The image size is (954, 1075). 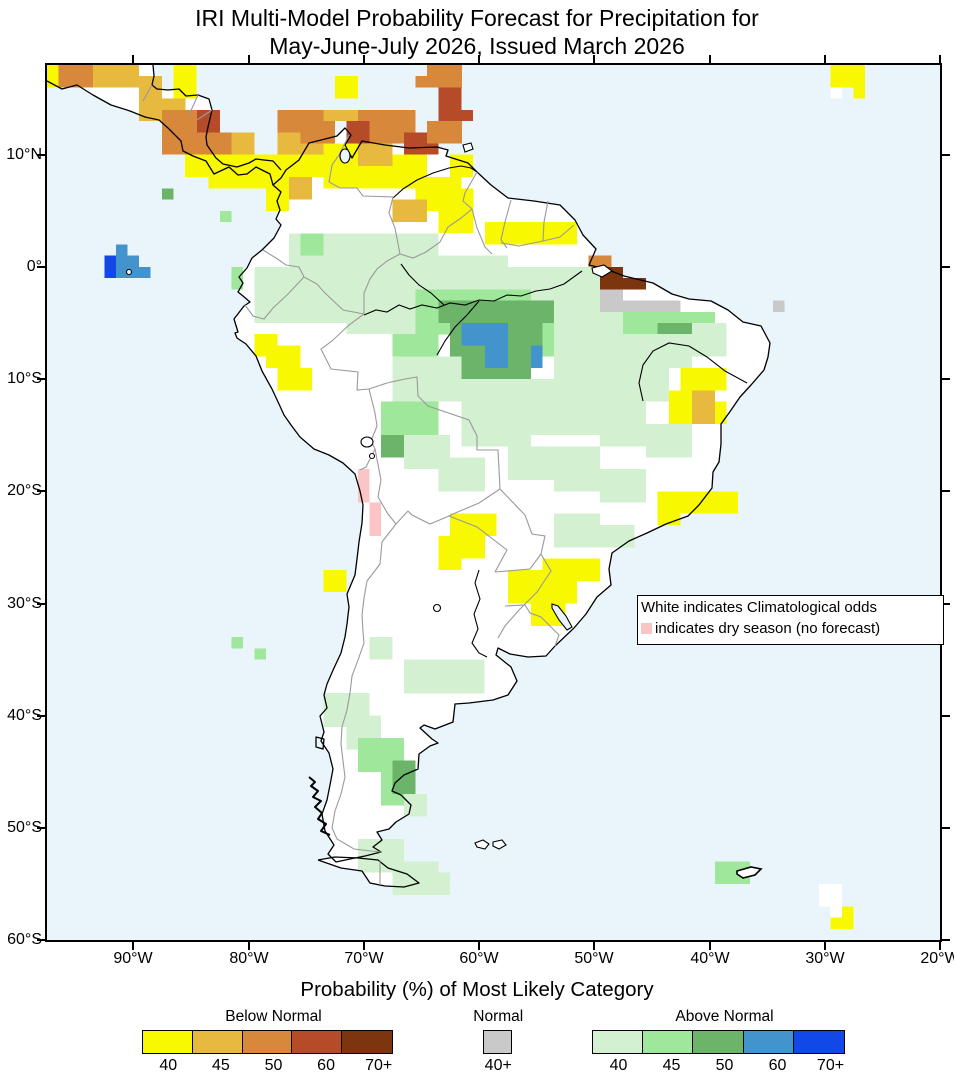 What do you see at coordinates (364, 958) in the screenshot?
I see `lon-tick-label: 70°W` at bounding box center [364, 958].